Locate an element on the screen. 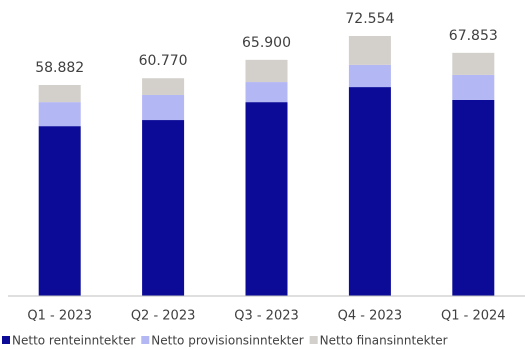 The width and height of the screenshot is (525, 349). x-tick-label: Q1 - 2023 is located at coordinates (59, 316).